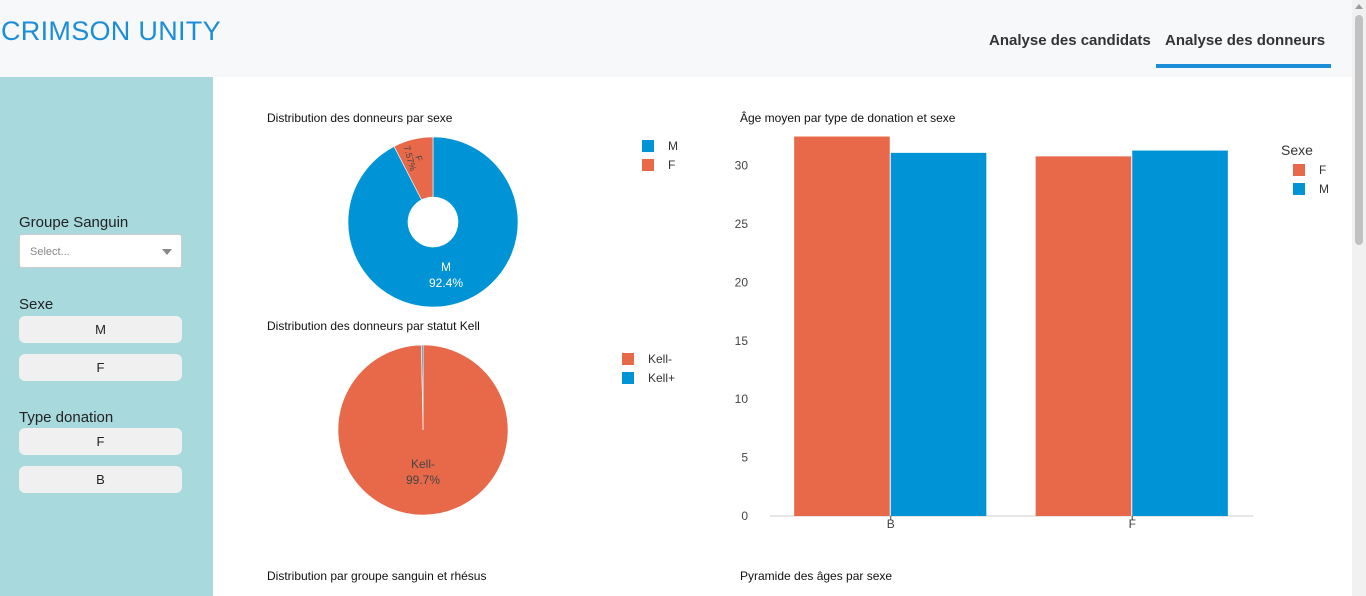 The image size is (1366, 596). Describe the element at coordinates (816, 576) in the screenshot. I see `age-pyramid-title: Pyramide des âges par sexe` at that location.